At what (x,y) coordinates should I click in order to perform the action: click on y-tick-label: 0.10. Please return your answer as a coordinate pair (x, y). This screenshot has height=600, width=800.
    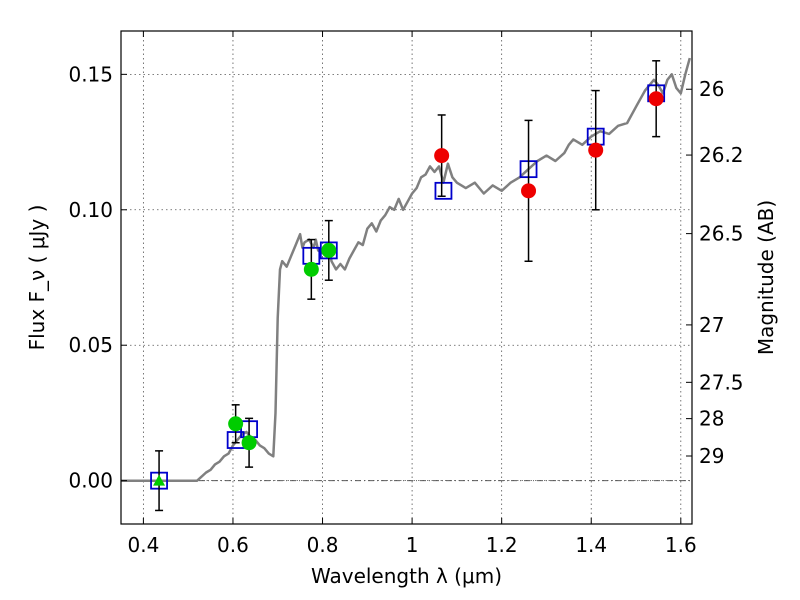
    Looking at the image, I should click on (90, 210).